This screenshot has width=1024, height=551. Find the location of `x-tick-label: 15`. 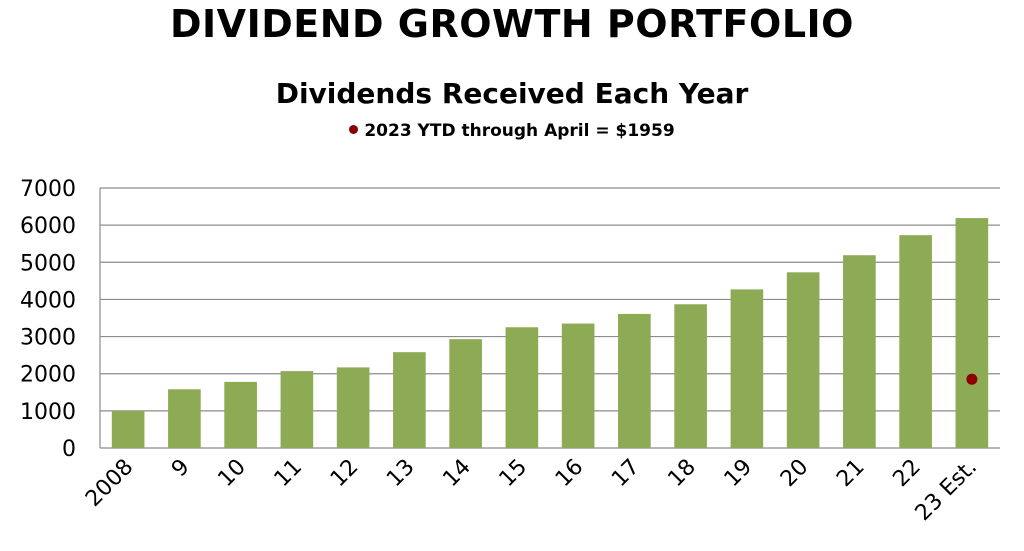

x-tick-label: 15 is located at coordinates (513, 473).